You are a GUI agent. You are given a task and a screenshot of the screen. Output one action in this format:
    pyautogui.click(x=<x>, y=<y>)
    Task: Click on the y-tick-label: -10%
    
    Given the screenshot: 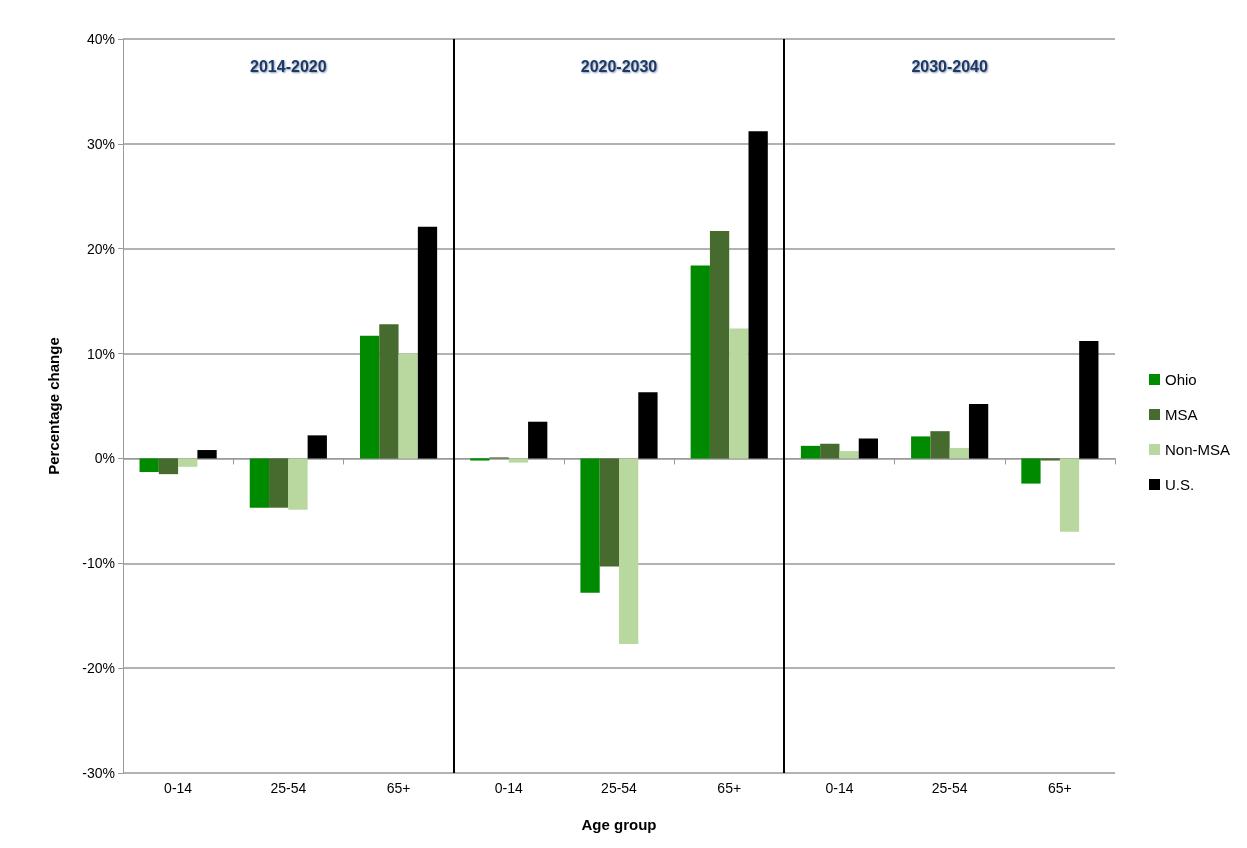 What is the action you would take?
    pyautogui.click(x=98, y=563)
    